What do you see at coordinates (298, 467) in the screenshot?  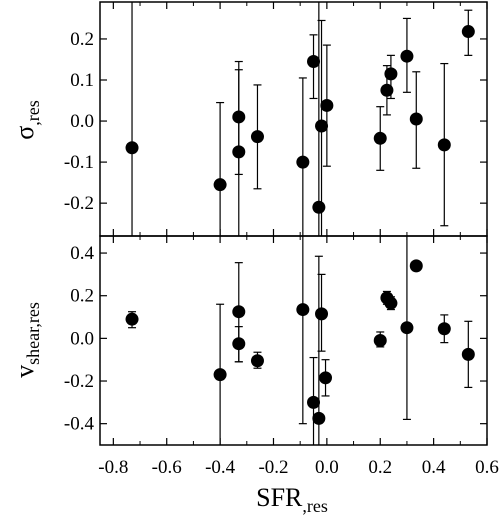 I see `x-tick-labels: -0.8 -0.6 -0.4 -0.2 0.0 0.2 0.4 0.6` at bounding box center [298, 467].